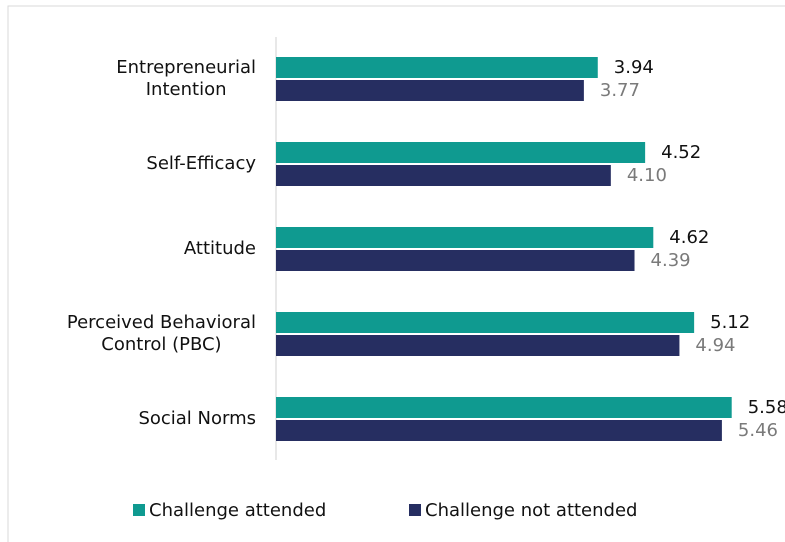 This screenshot has height=542, width=785. I want to click on value-label: 3.94, so click(634, 67).